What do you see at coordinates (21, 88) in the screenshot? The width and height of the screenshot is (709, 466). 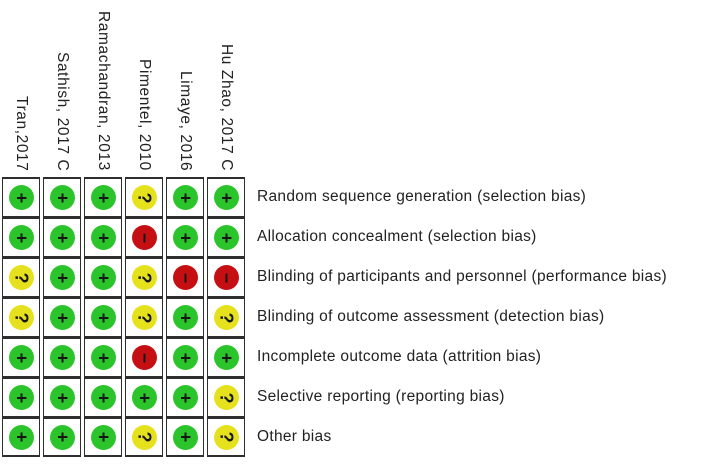 I see `study-column-header: Tran,2017` at bounding box center [21, 88].